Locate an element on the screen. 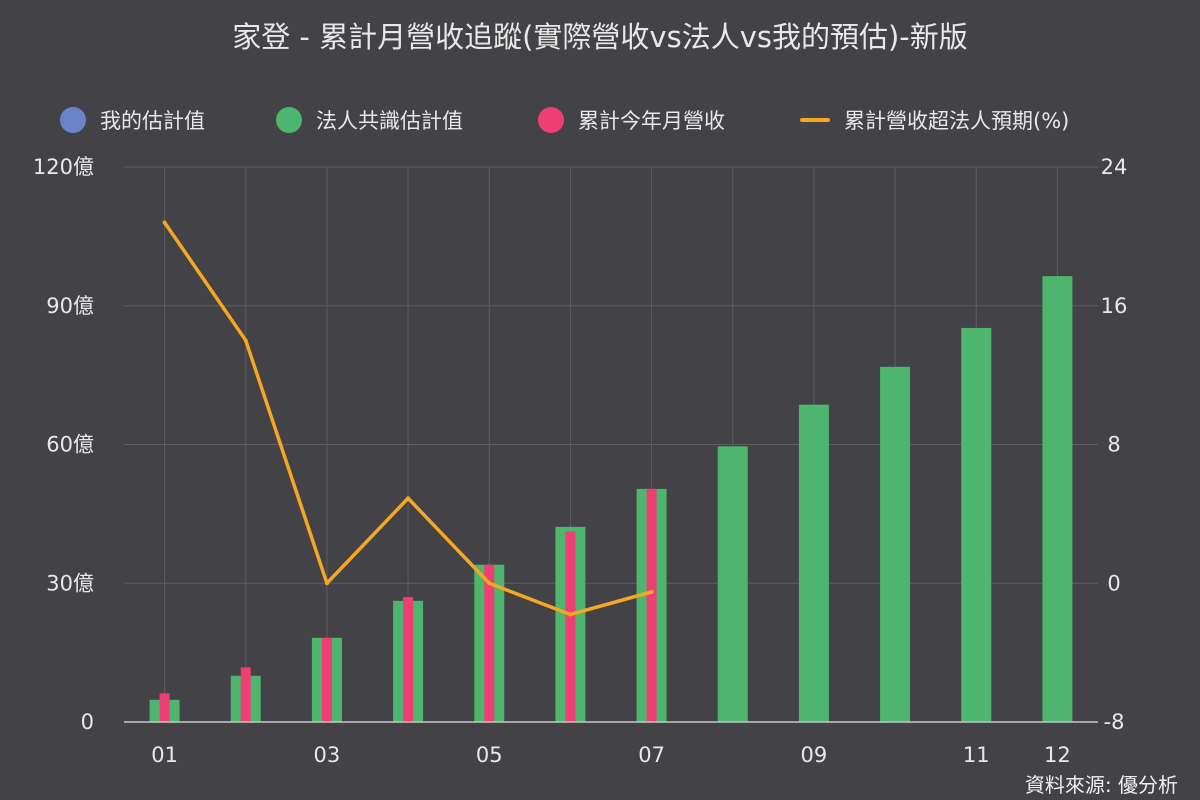 This screenshot has width=1200, height=800. legend-label-my-estimate: 我的估計值 is located at coordinates (152, 121).